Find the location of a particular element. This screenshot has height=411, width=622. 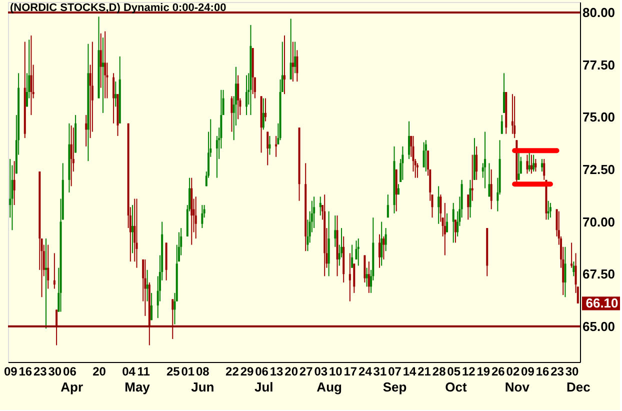

x-tick-label: 24 is located at coordinates (365, 371).